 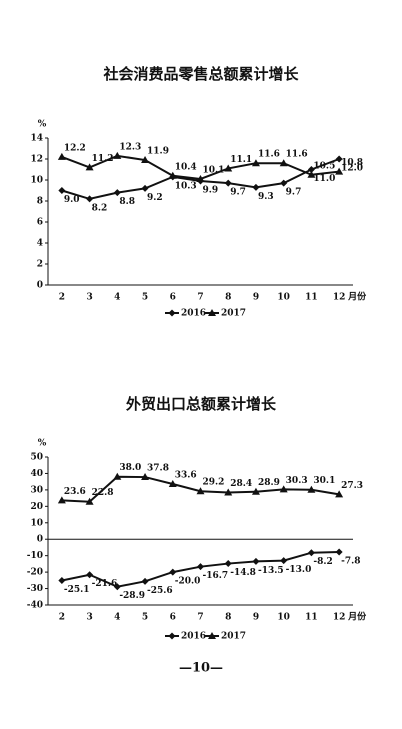 What do you see at coordinates (214, 483) in the screenshot?
I see `value-label: 29.2` at bounding box center [214, 483].